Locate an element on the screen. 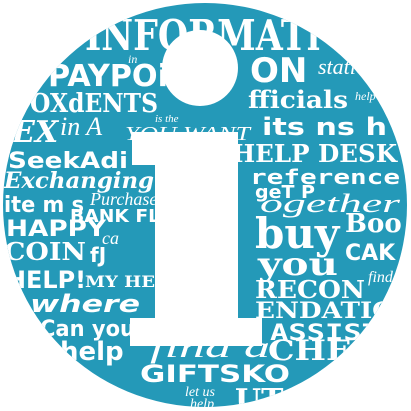  word: find is located at coordinates (381, 277).